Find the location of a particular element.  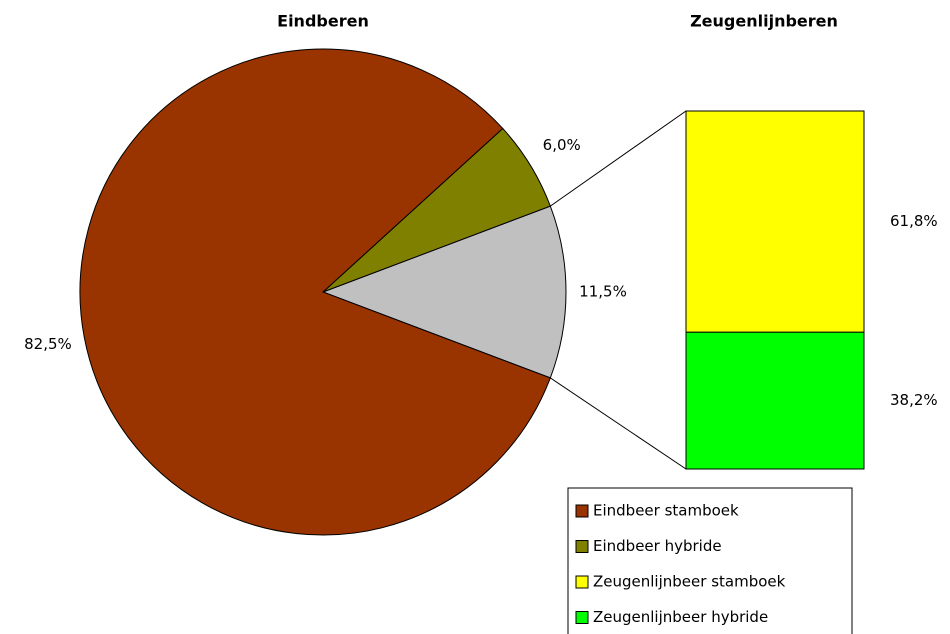

pie-slice is located at coordinates (444, 292).